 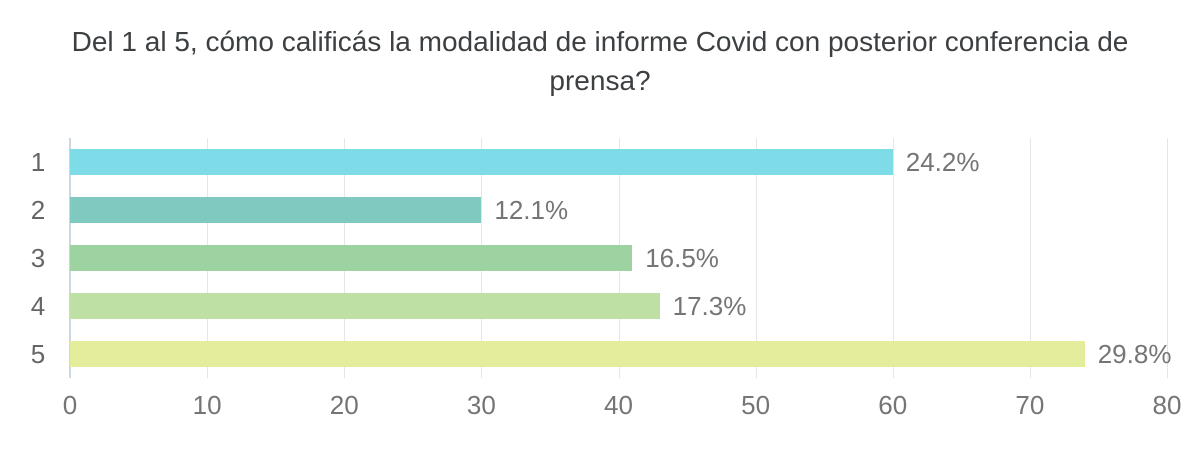 What do you see at coordinates (344, 405) in the screenshot?
I see `x-tick-label-20: 20` at bounding box center [344, 405].